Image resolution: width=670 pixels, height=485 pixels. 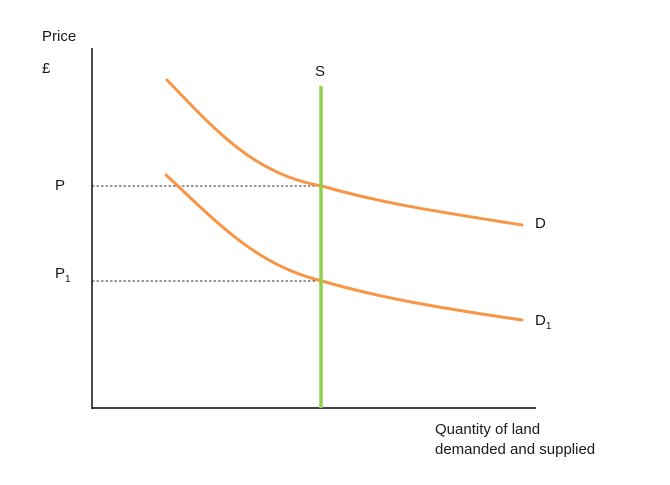 I want to click on price-label-p: P, so click(x=60, y=185).